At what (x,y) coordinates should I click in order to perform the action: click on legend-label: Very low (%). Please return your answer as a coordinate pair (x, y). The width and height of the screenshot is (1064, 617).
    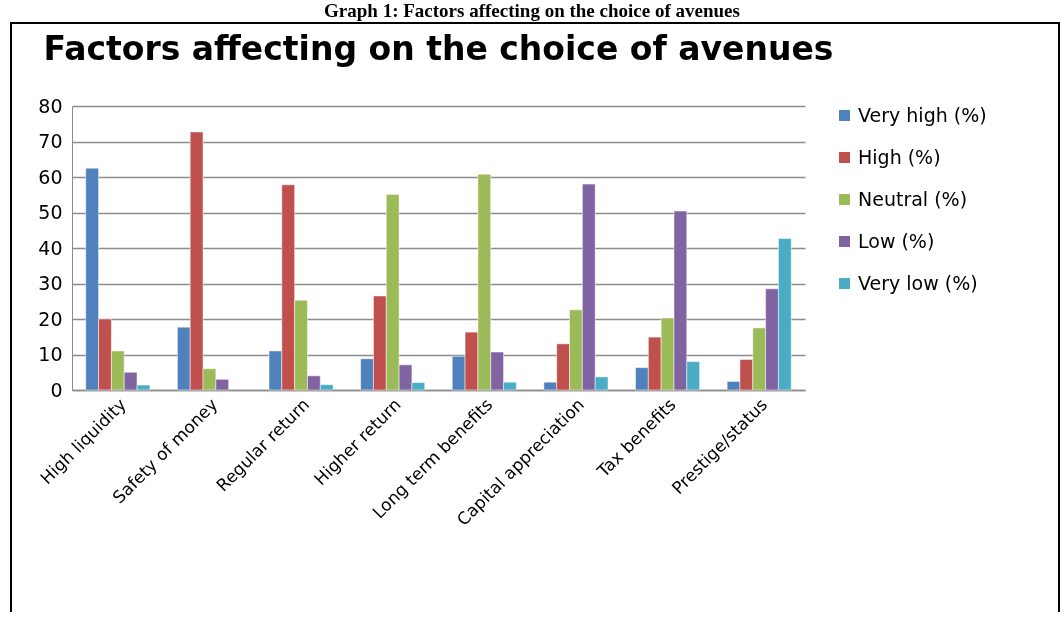
    Looking at the image, I should click on (918, 282).